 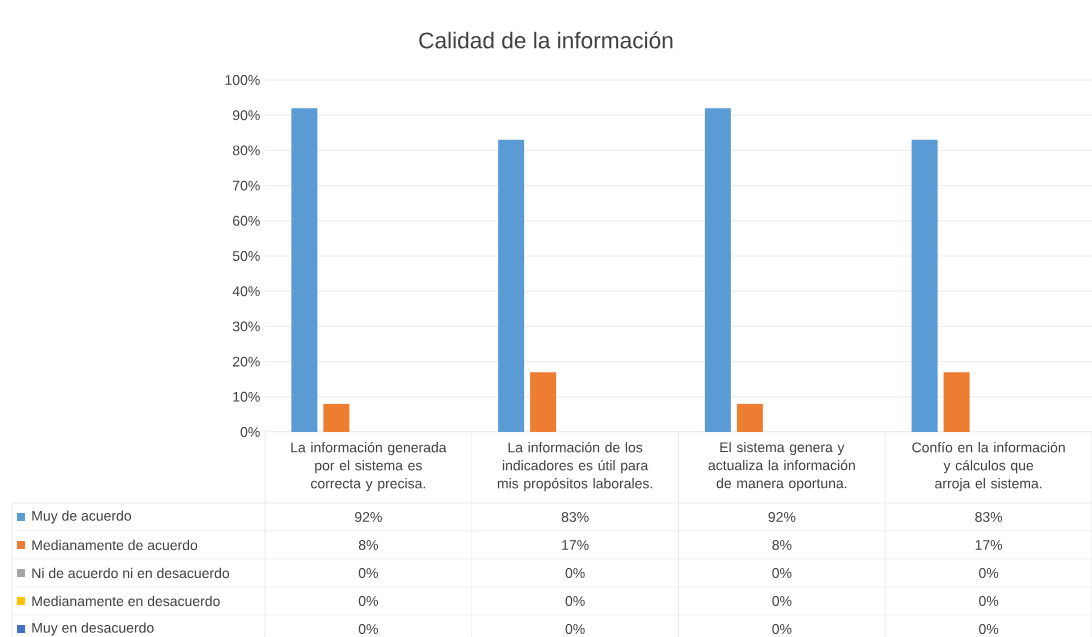 I want to click on legend-label: Medianamente de acuerdo, so click(x=115, y=545).